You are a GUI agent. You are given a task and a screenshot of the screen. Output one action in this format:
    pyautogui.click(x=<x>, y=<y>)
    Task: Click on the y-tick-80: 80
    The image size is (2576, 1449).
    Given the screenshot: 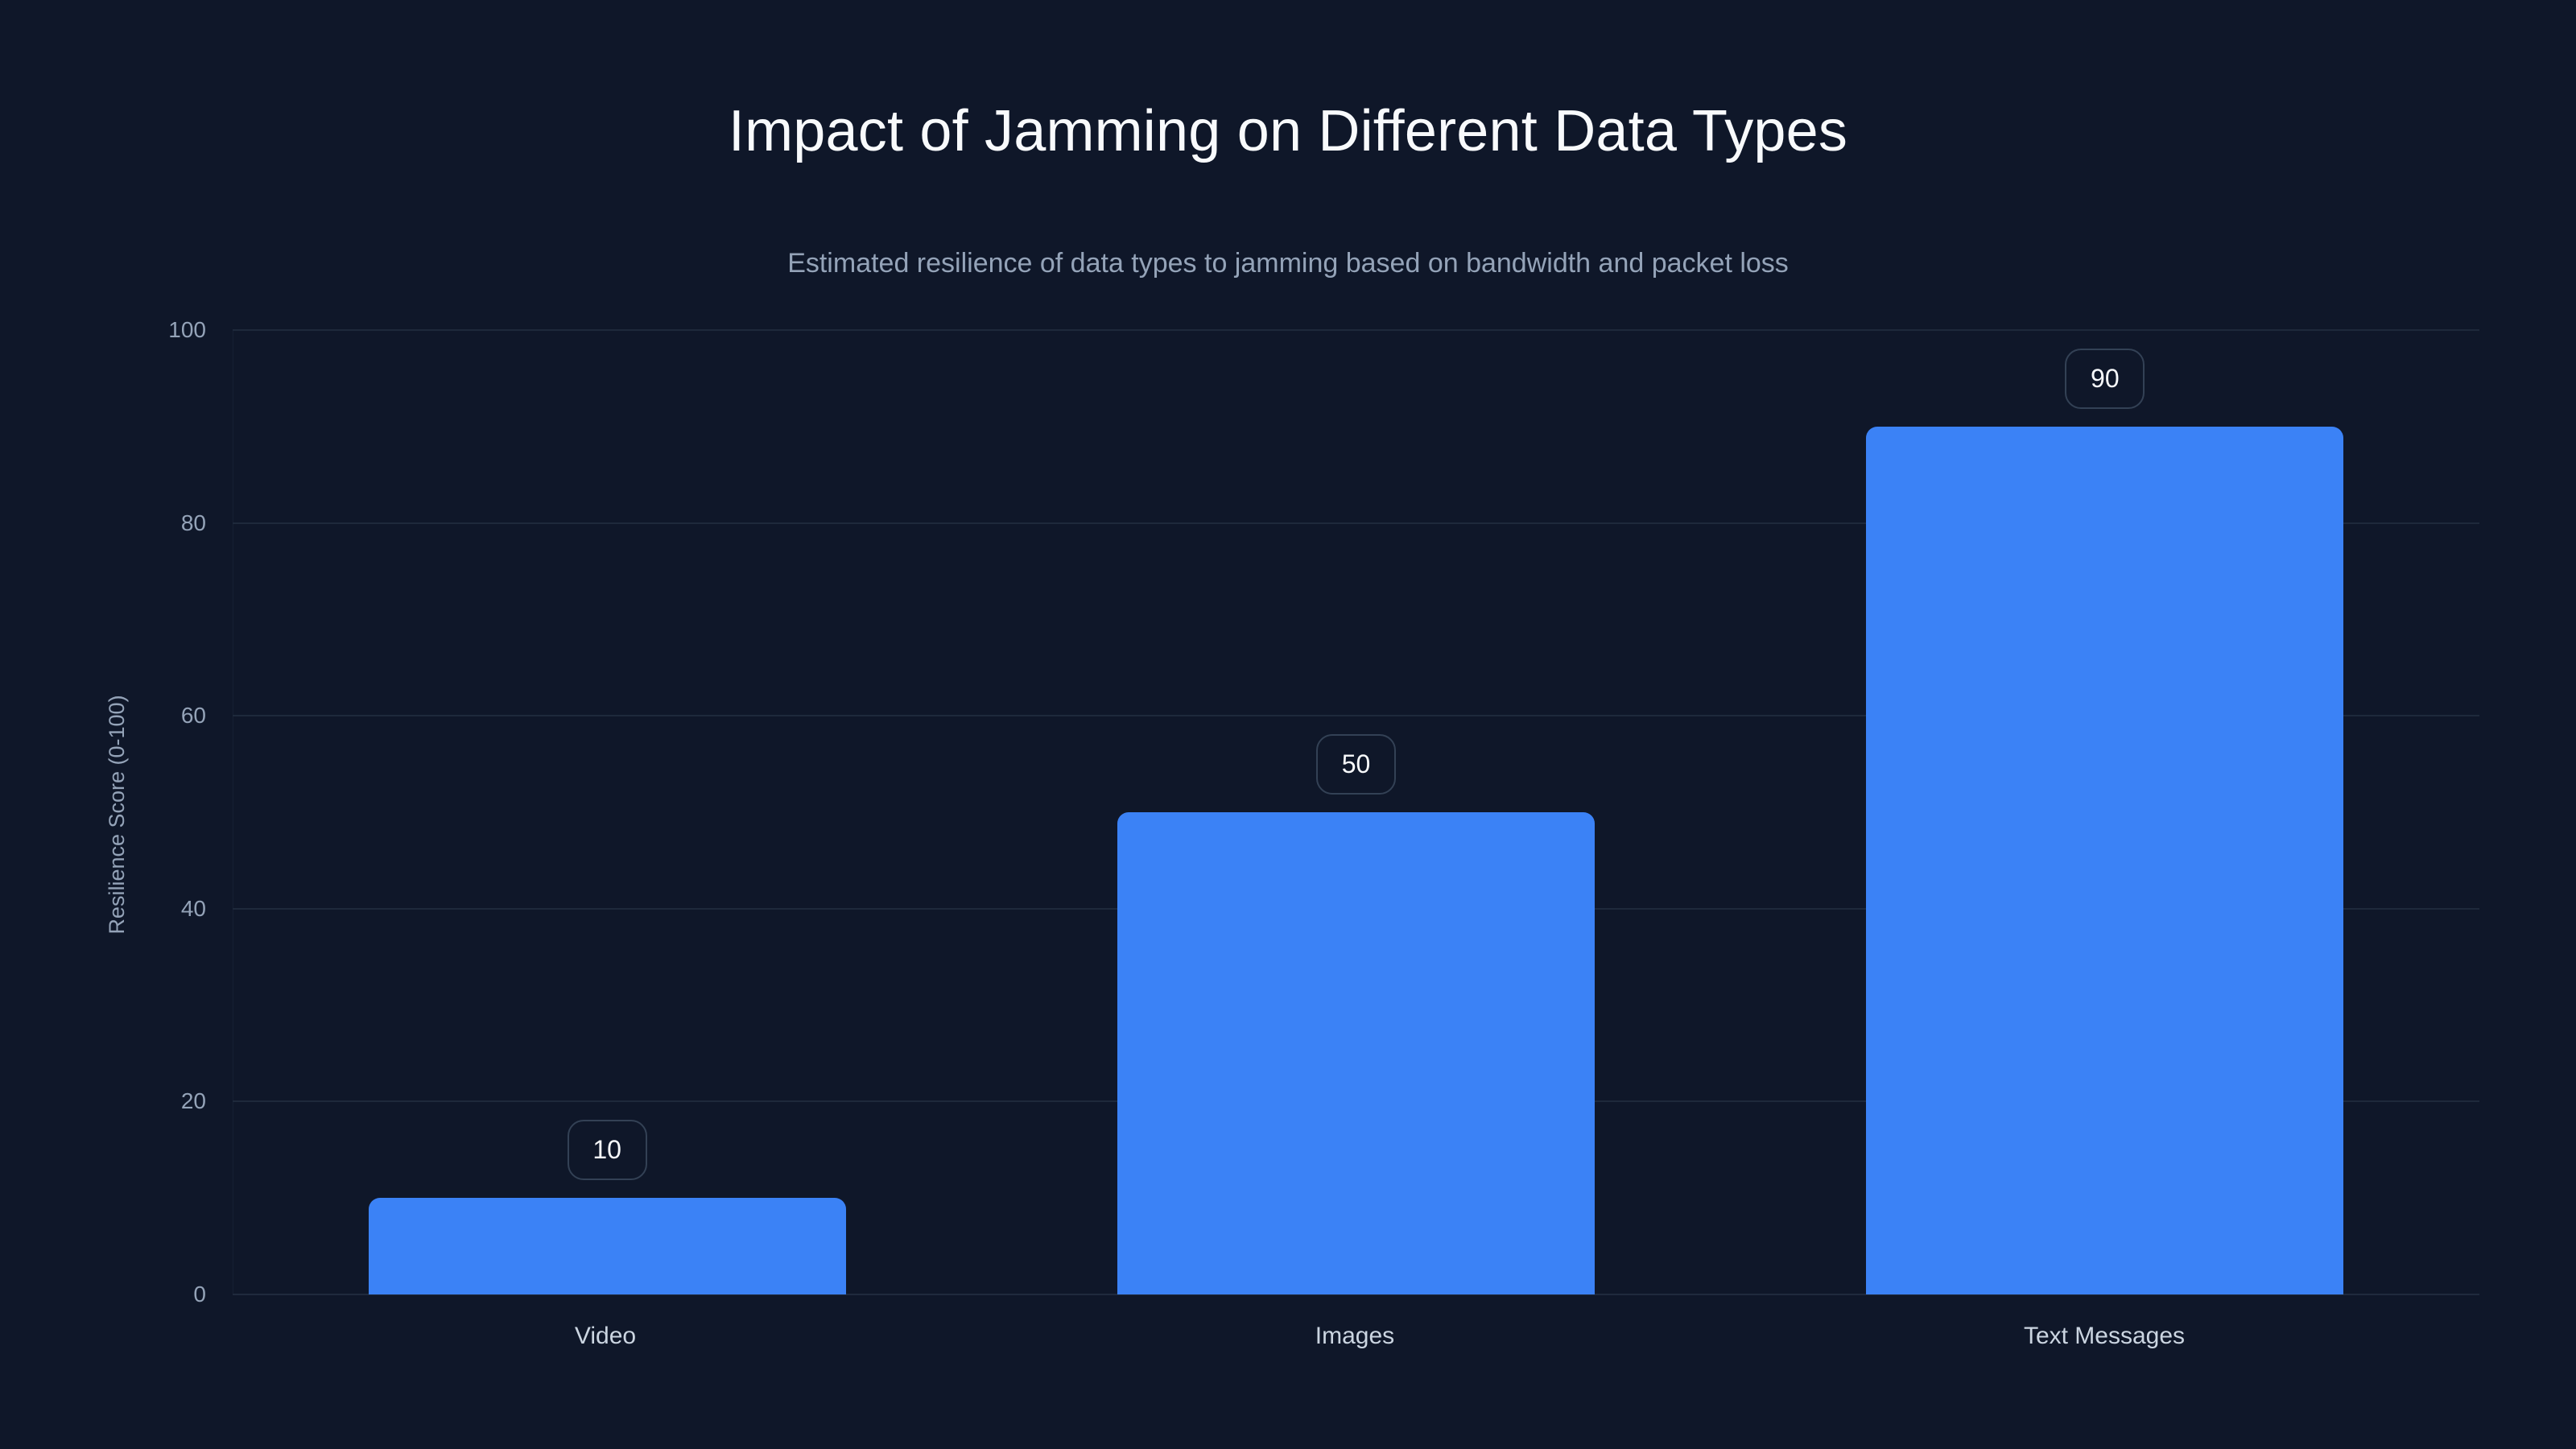 What is the action you would take?
    pyautogui.click(x=193, y=522)
    